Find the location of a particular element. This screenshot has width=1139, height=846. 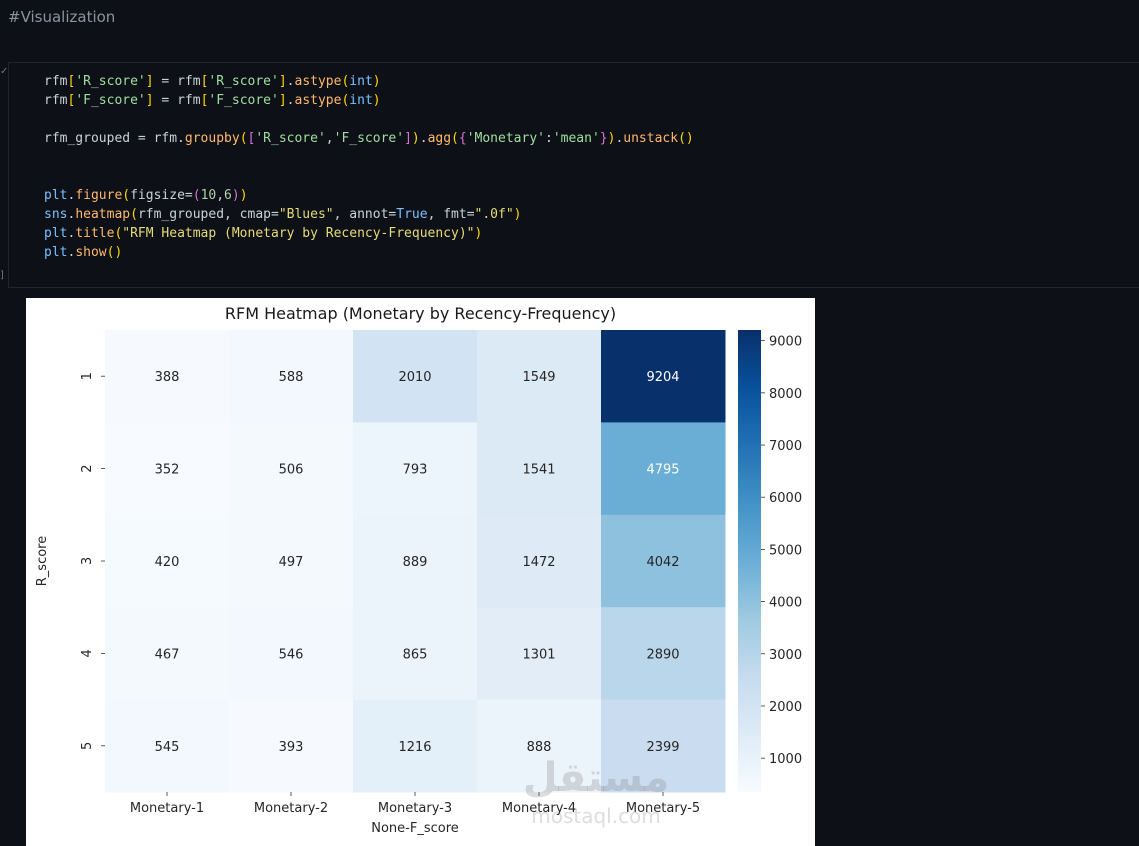

cell-annotation: 2890 is located at coordinates (662, 654).